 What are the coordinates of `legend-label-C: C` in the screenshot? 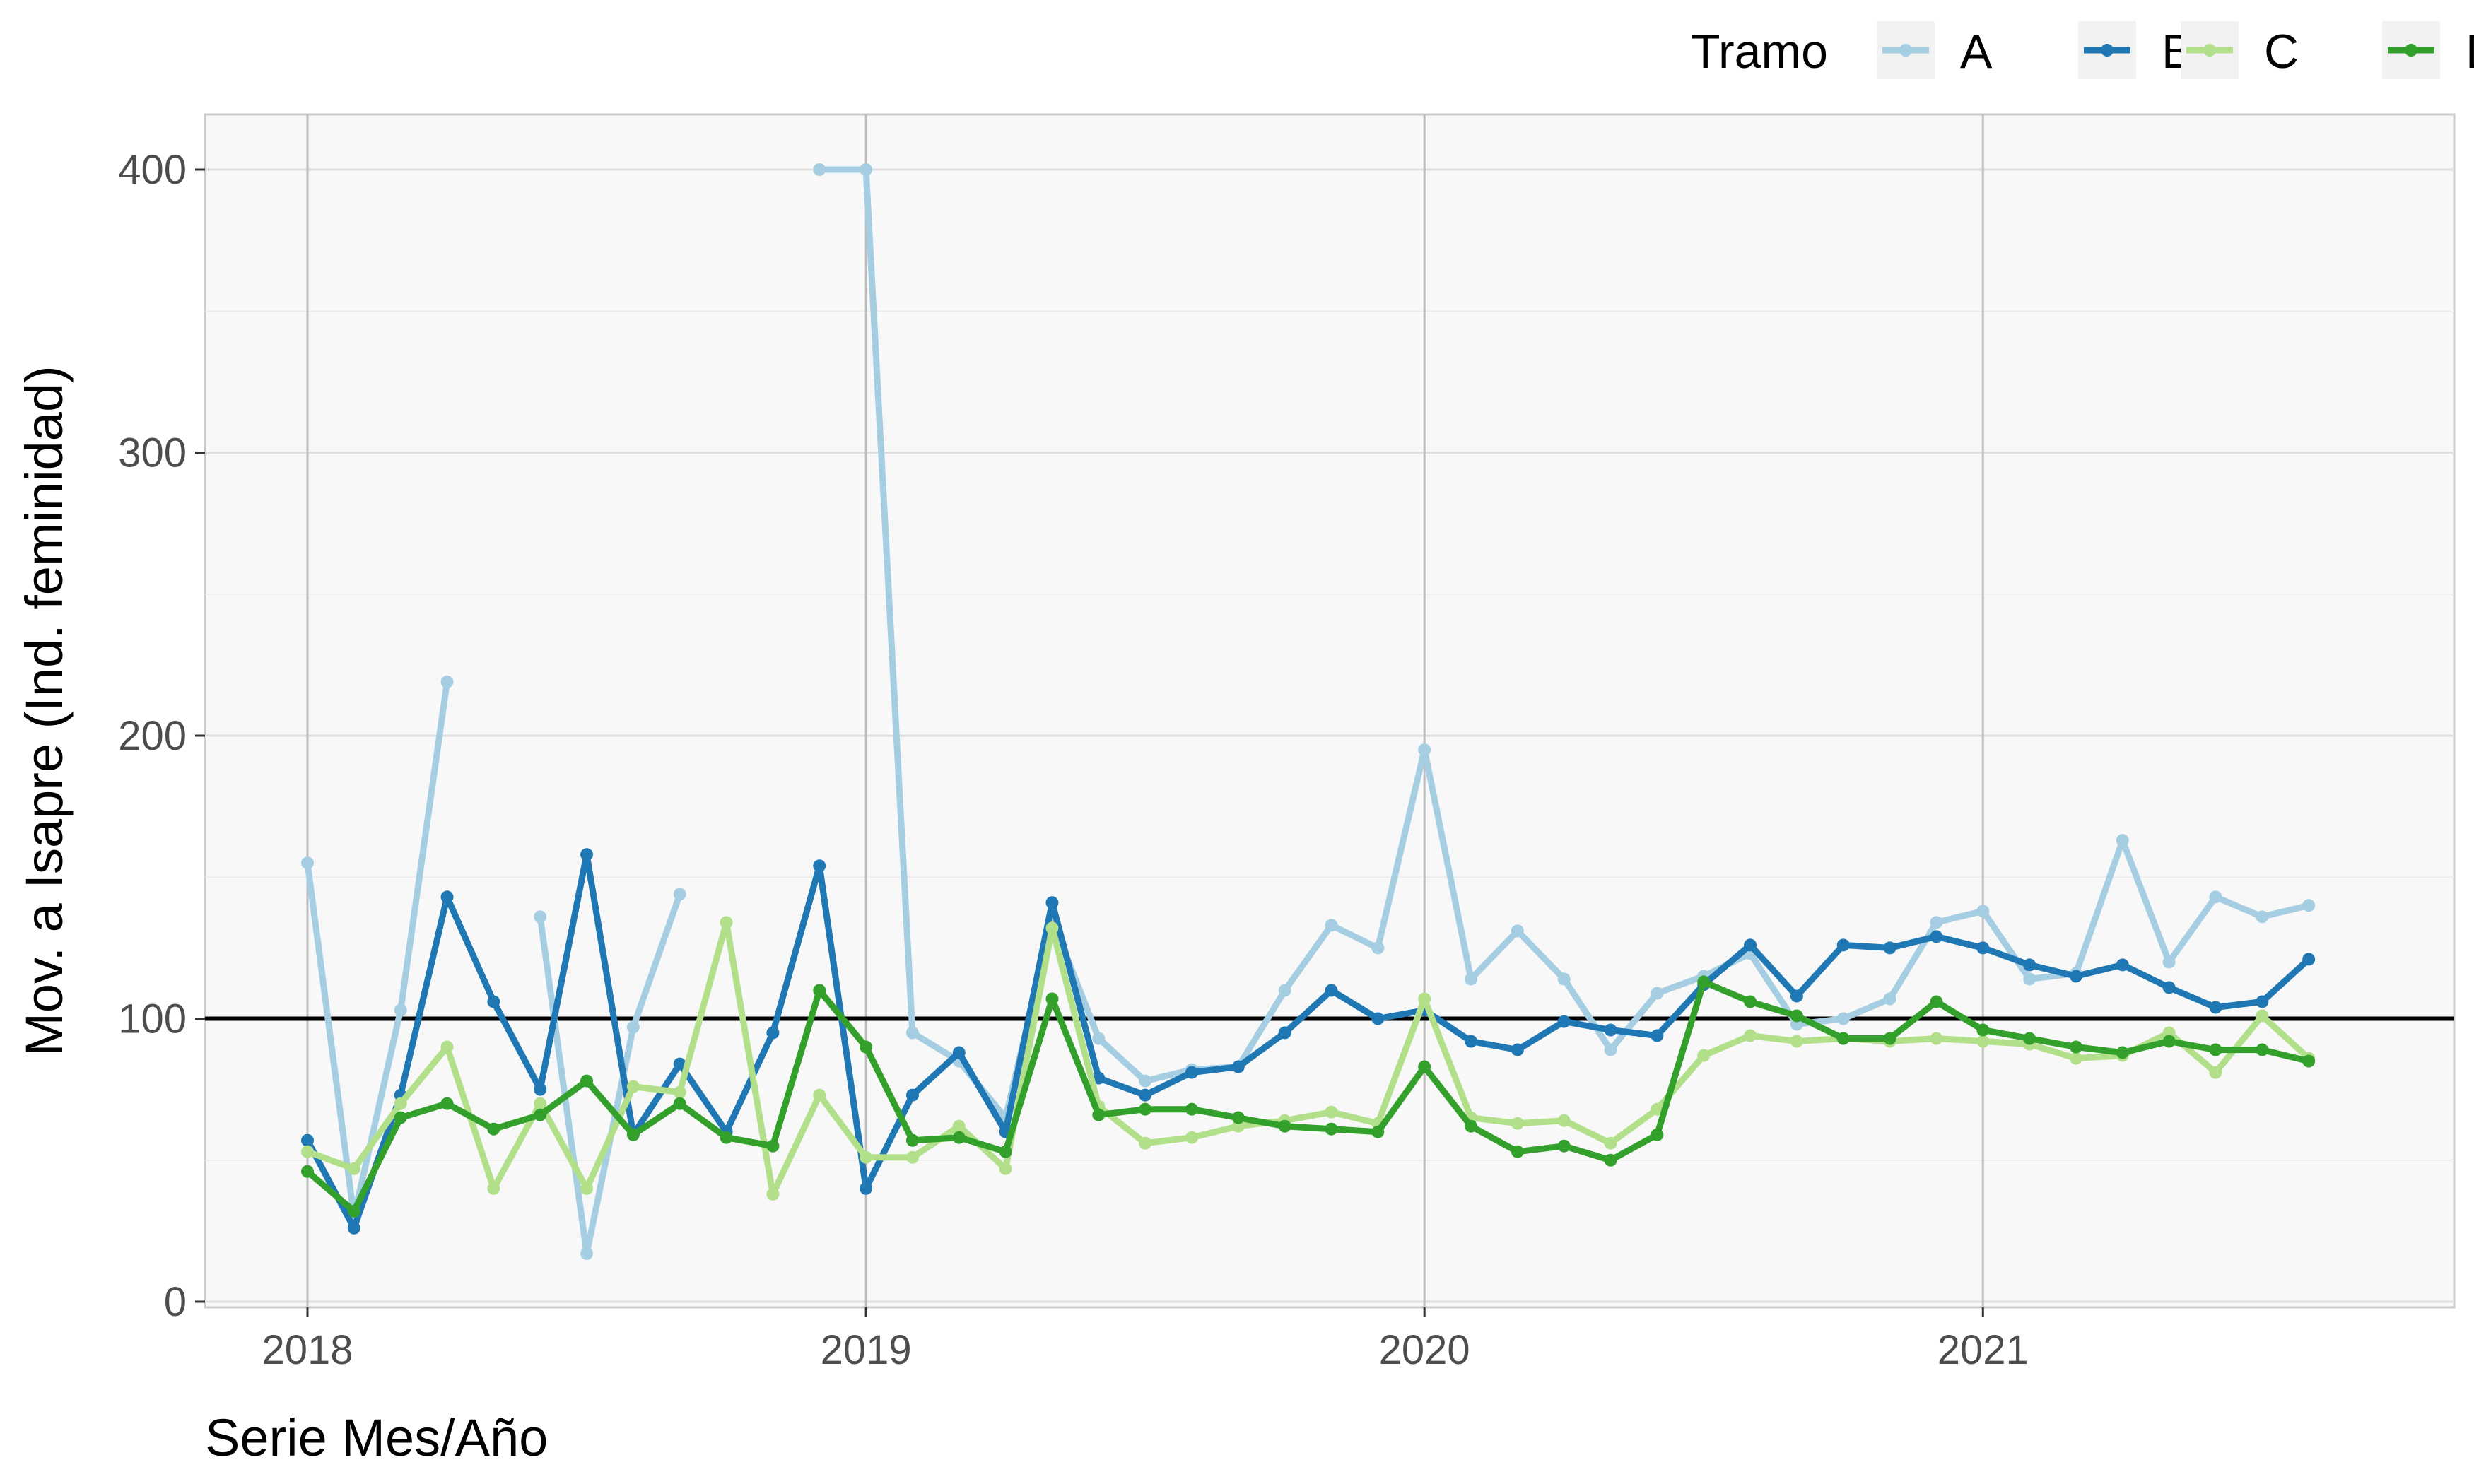 It's located at (2281, 51).